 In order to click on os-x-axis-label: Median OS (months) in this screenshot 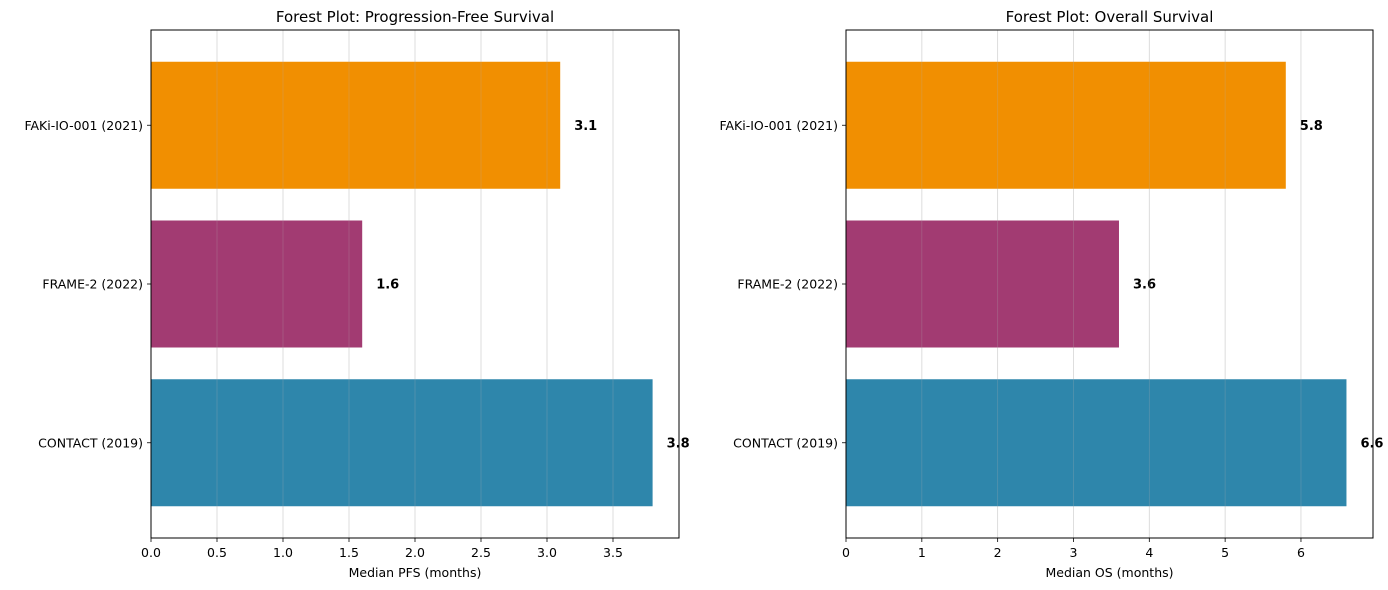, I will do `click(1109, 572)`.